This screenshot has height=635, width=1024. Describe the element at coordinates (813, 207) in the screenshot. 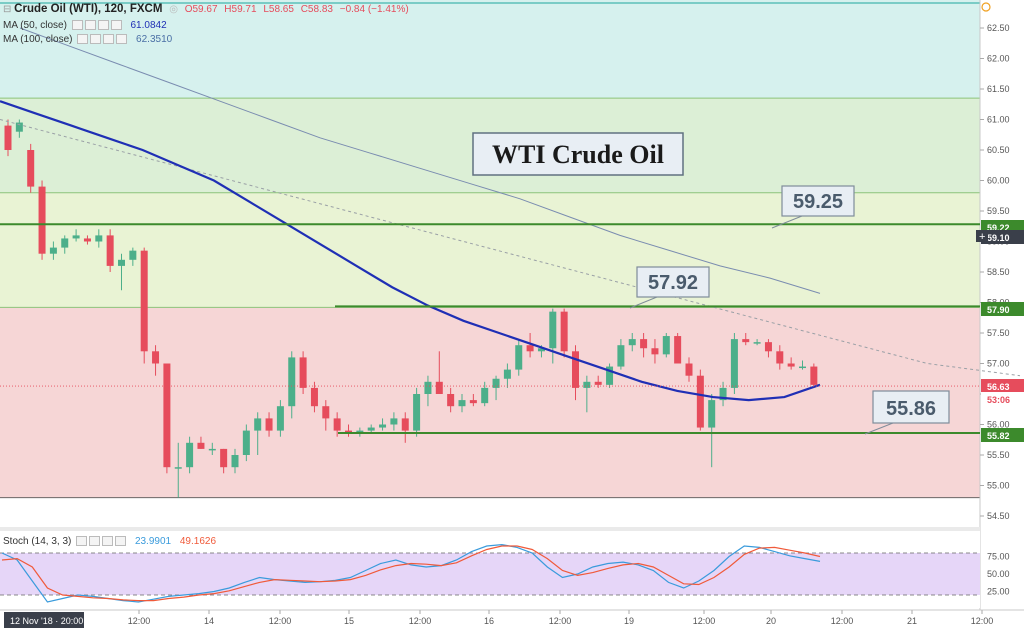

I see `annotation-59-25: 59.25` at that location.